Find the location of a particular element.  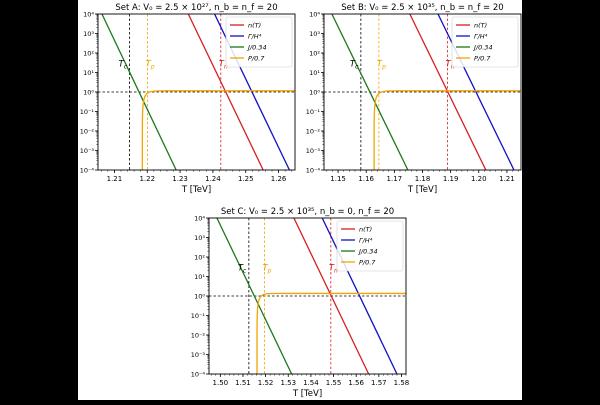

x-tick-label: 1.19 is located at coordinates (451, 179).